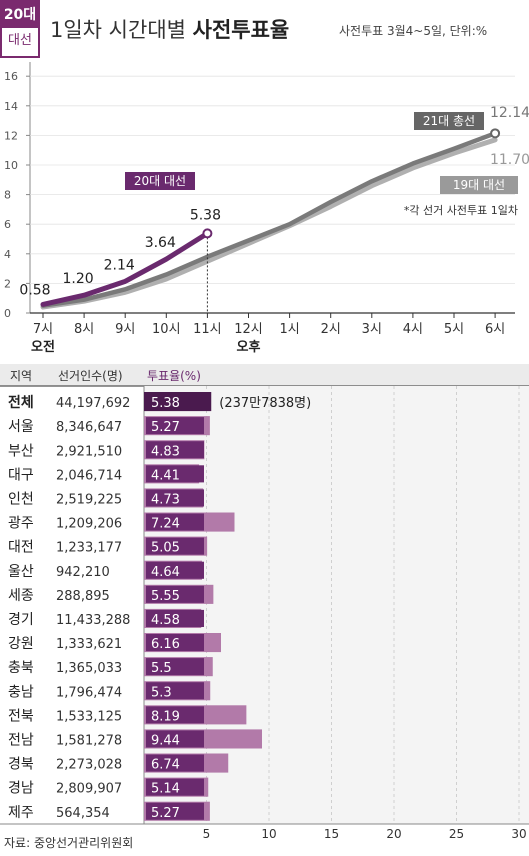 The width and height of the screenshot is (529, 856). Describe the element at coordinates (89, 765) in the screenshot. I see `elector-count: 2,273,028` at that location.